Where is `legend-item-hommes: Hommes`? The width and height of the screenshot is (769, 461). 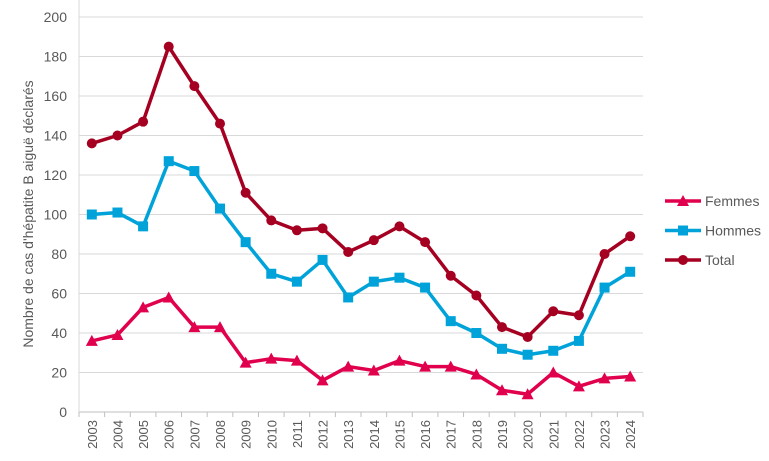 legend-item-hommes: Hommes is located at coordinates (713, 231).